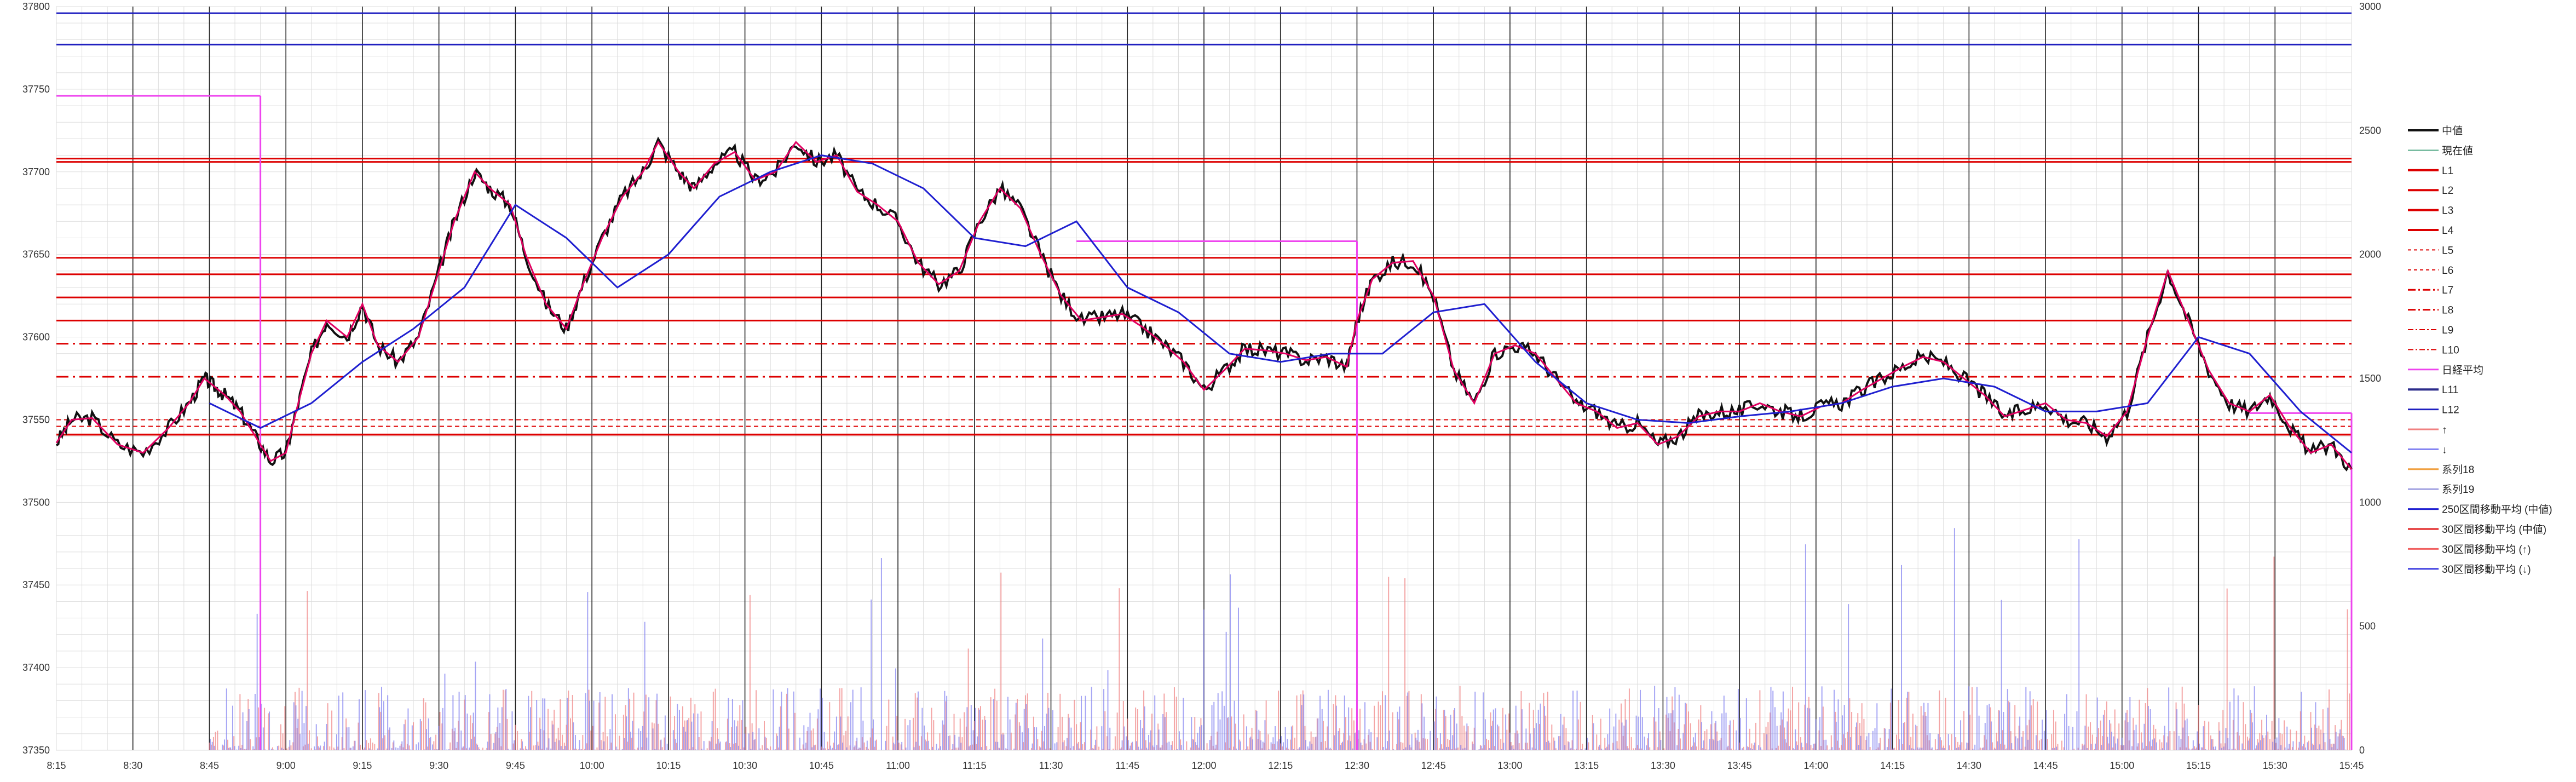 The image size is (2576, 782). What do you see at coordinates (2458, 490) in the screenshot?
I see `legend-label: 系列19` at bounding box center [2458, 490].